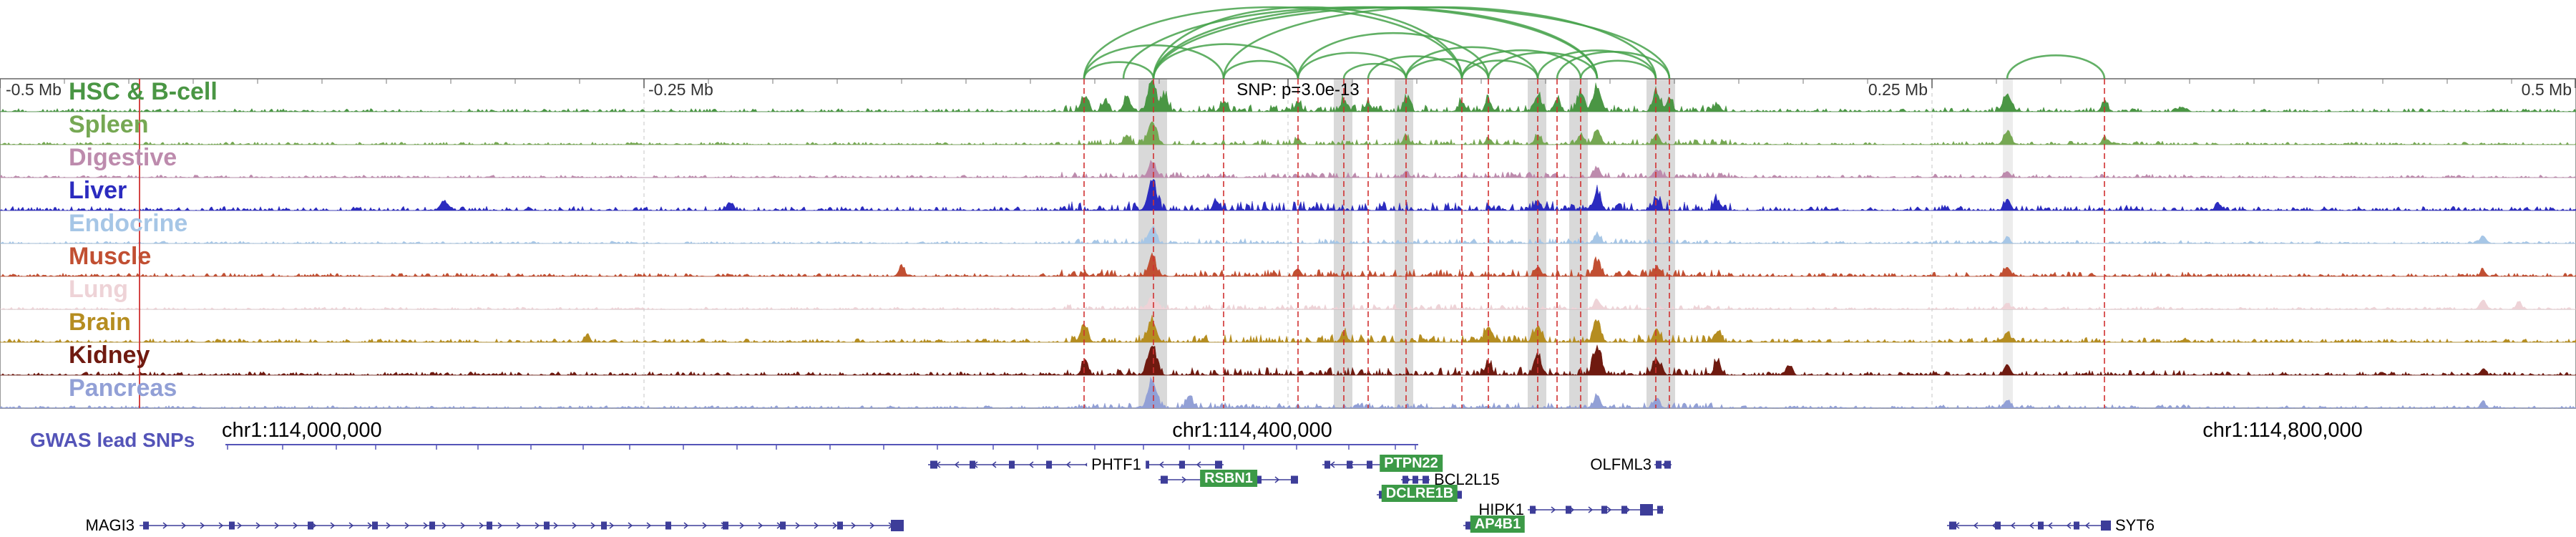 This screenshot has height=537, width=2576. What do you see at coordinates (1382, 464) in the screenshot?
I see `gene-model-ptpn22` at bounding box center [1382, 464].